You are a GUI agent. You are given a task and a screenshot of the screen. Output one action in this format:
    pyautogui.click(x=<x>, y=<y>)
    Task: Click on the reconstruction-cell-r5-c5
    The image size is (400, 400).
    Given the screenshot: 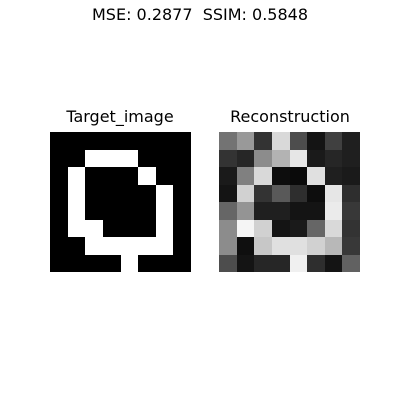 What is the action you would take?
    pyautogui.click(x=316, y=229)
    